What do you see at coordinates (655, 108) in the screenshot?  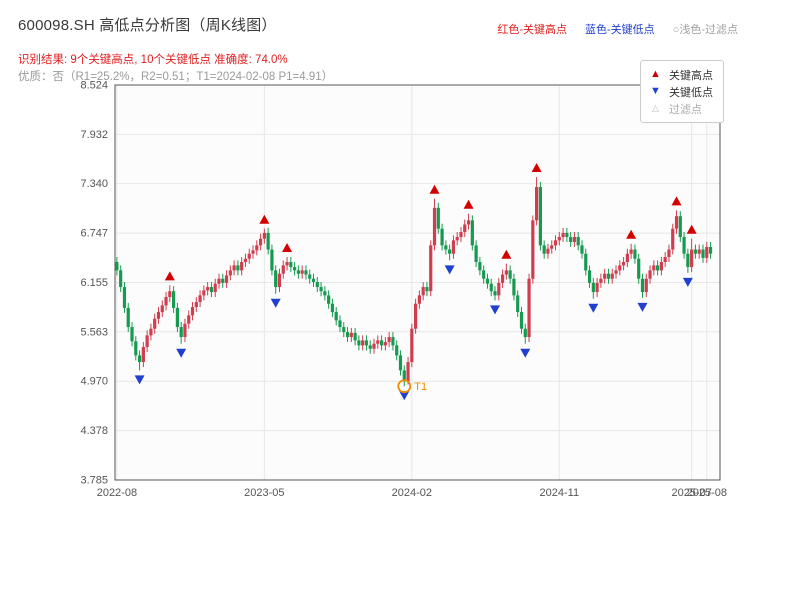 I see `hollow-triangle-icon: △` at bounding box center [655, 108].